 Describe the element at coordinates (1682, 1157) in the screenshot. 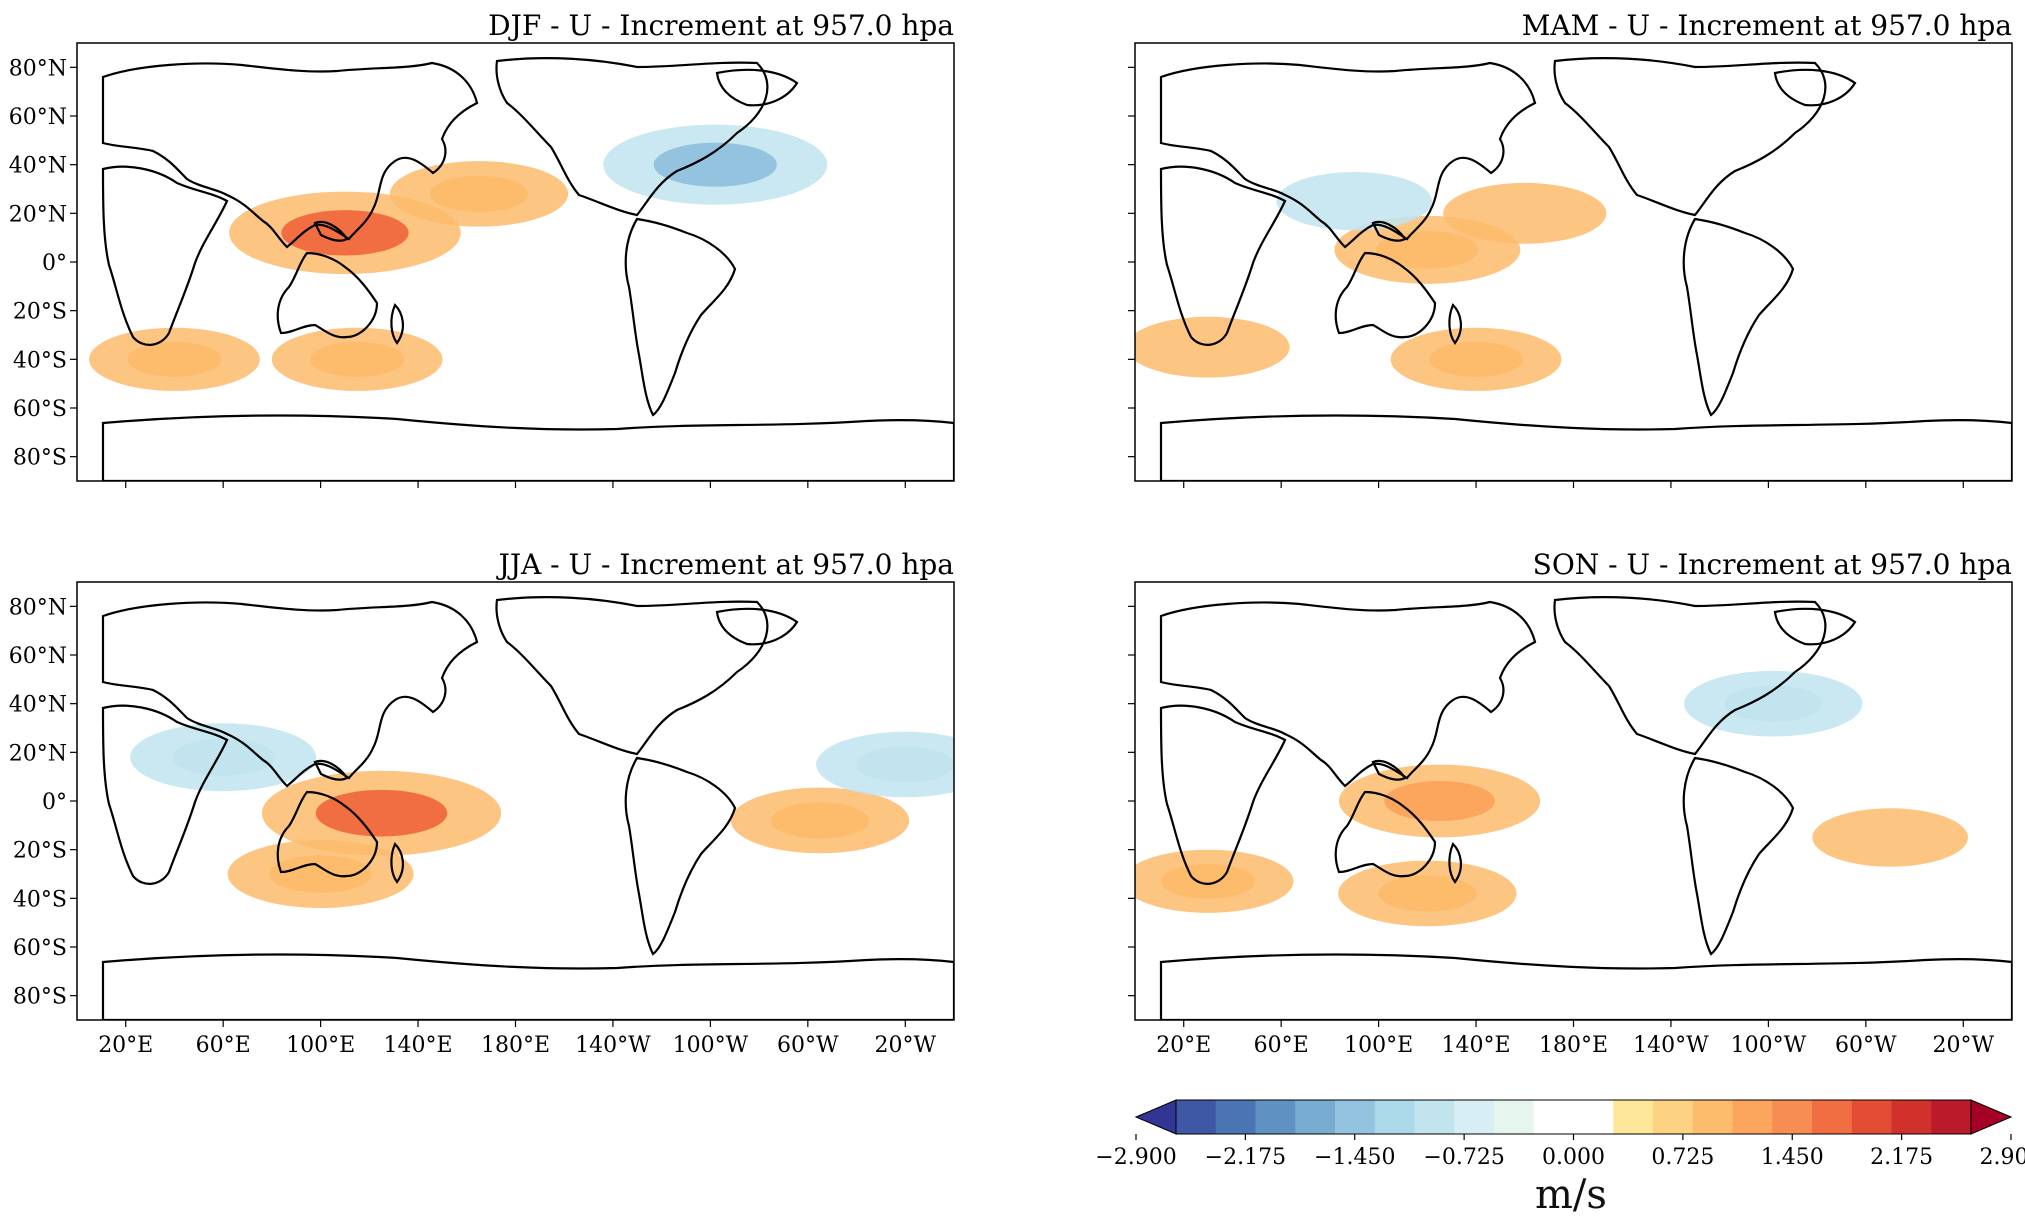

I see `colorbar-tick-label: 0.725` at that location.